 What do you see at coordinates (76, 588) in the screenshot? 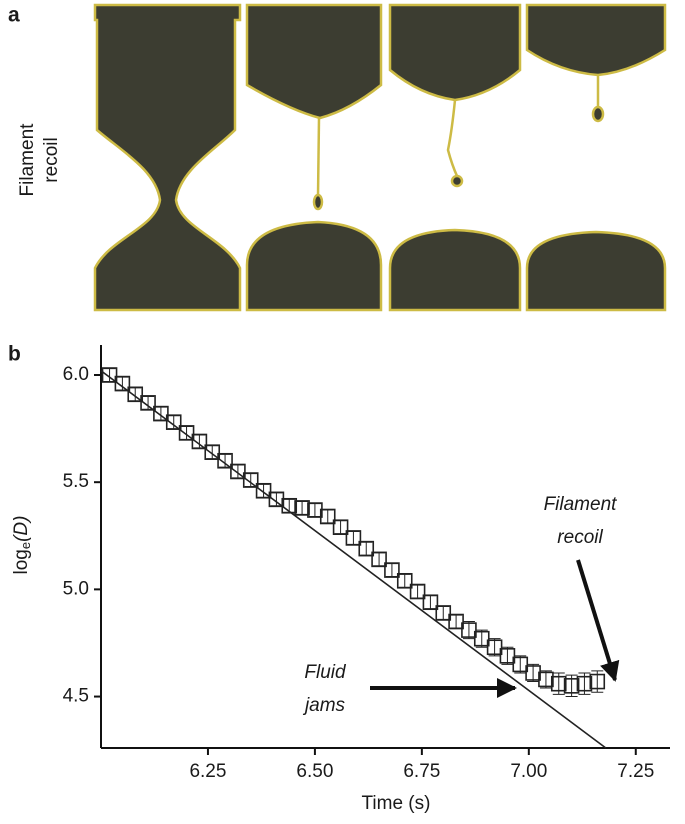
I see `y-tick-label: 5.0` at bounding box center [76, 588].